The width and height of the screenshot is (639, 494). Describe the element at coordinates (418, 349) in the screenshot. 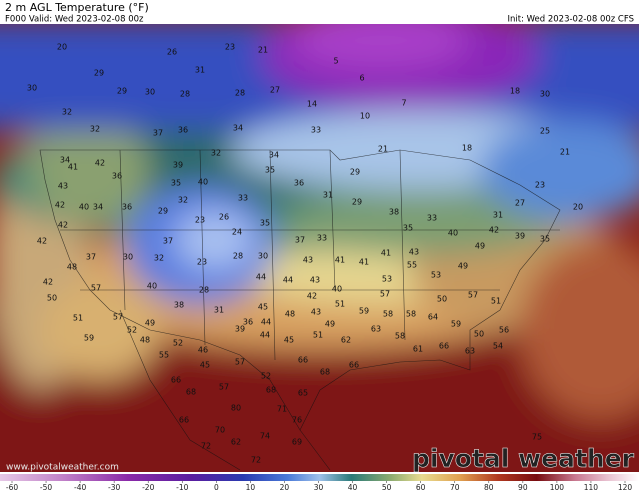

I see `station-value: 61` at that location.